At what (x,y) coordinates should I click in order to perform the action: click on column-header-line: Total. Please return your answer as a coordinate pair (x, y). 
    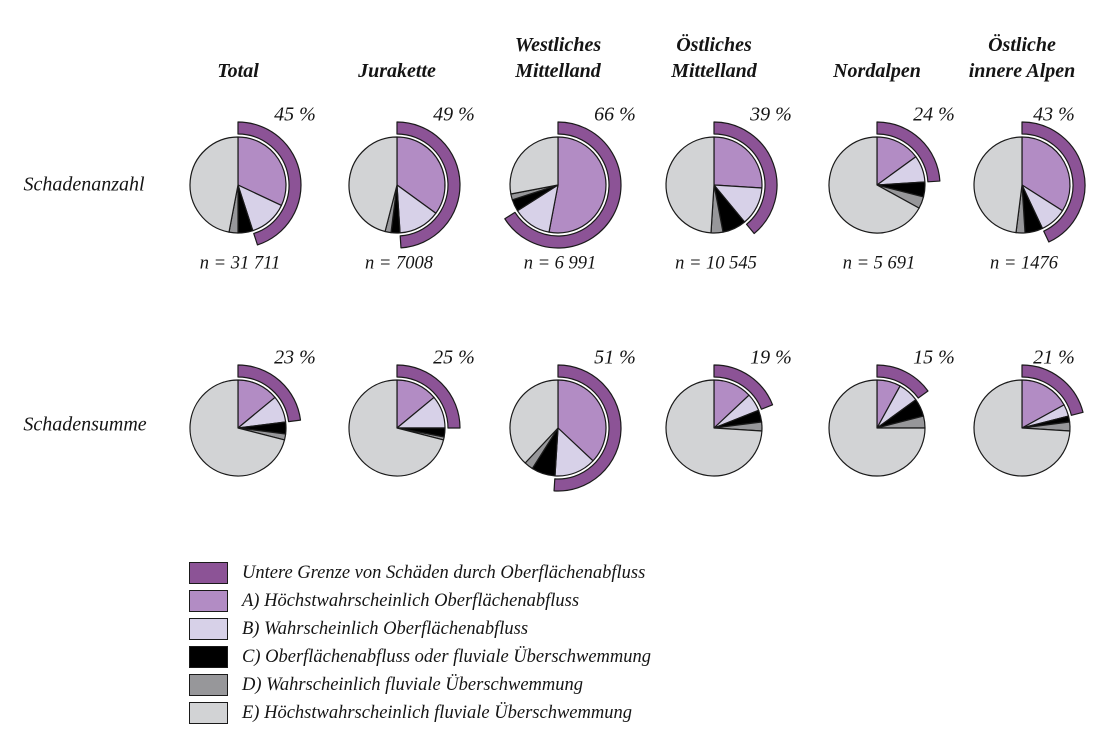
    Looking at the image, I should click on (238, 71).